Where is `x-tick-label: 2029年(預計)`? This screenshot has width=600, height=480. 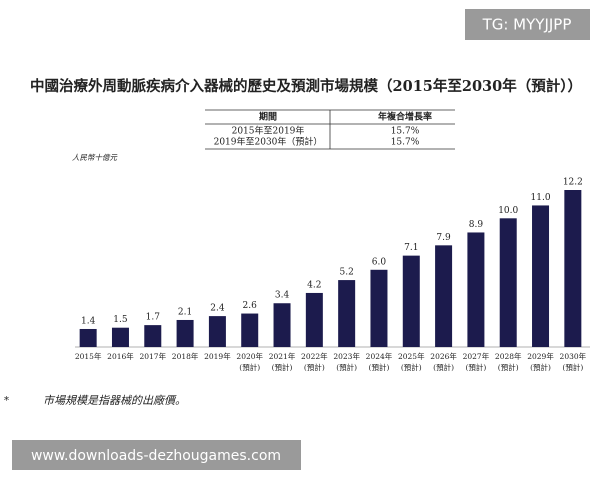
x-tick-label: 2029年(預計) is located at coordinates (540, 361).